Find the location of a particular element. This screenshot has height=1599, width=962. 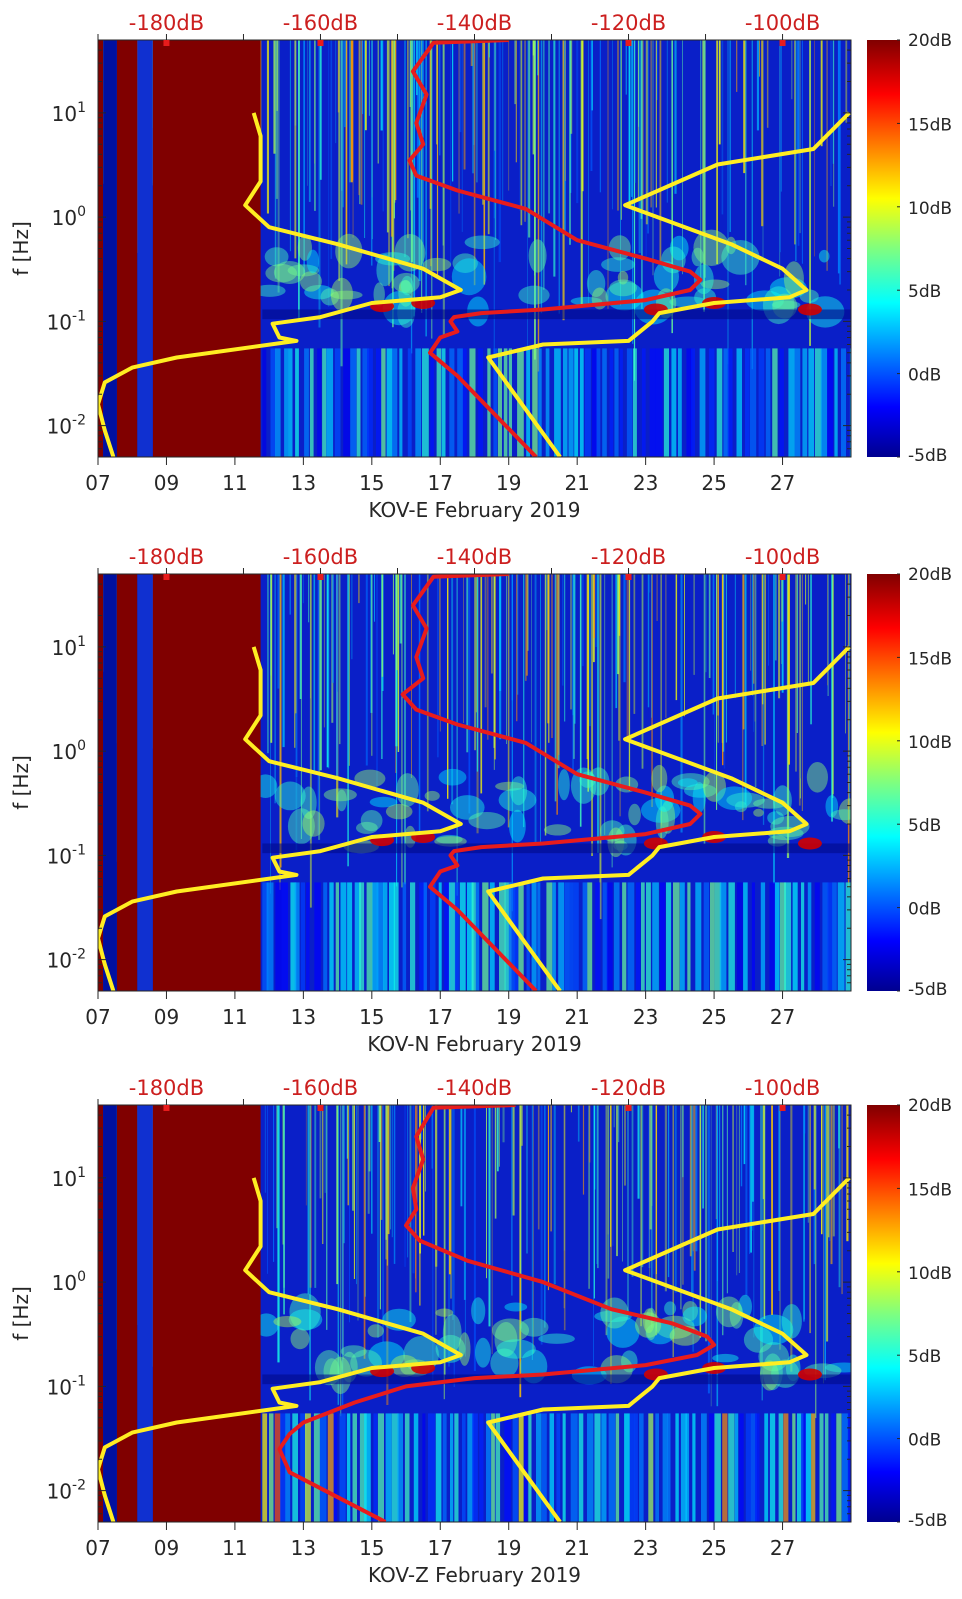

top-axis-label: -140dB is located at coordinates (474, 23).